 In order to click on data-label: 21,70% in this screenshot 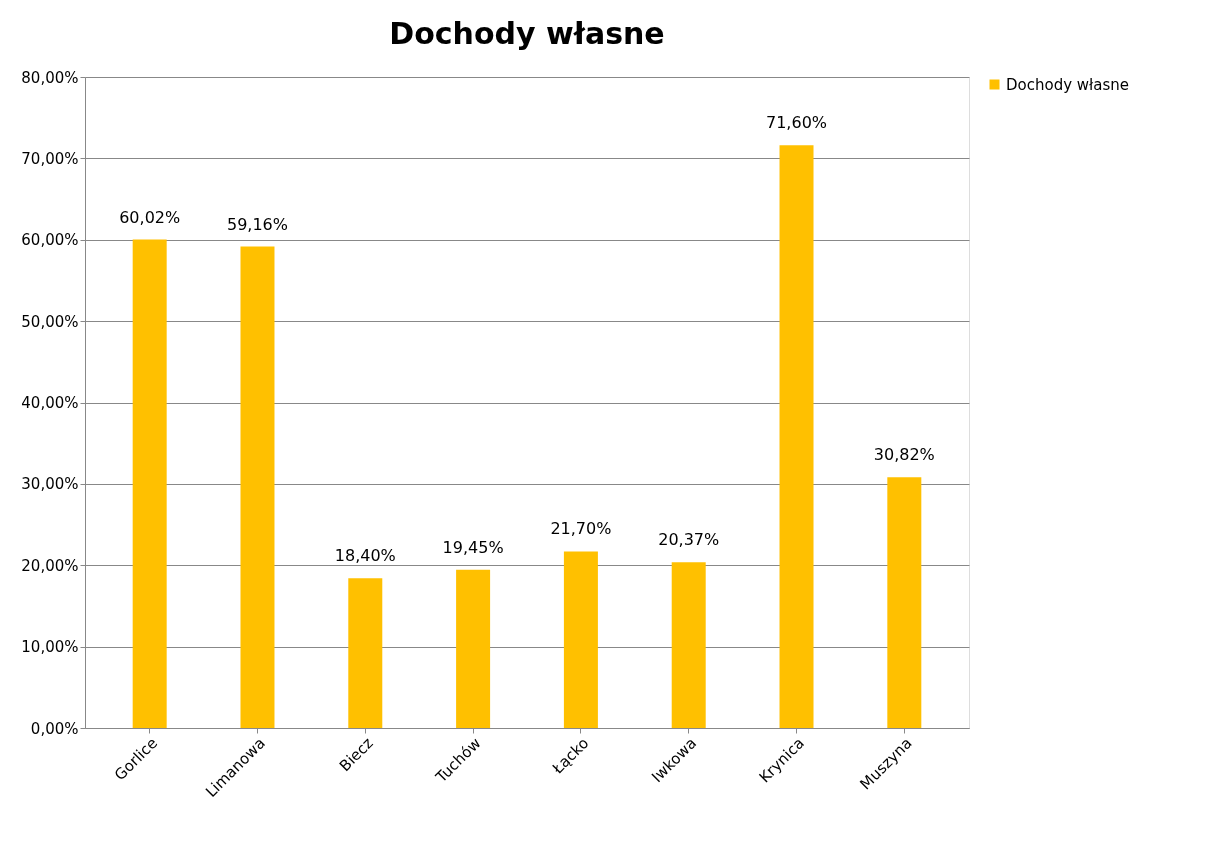, I will do `click(581, 529)`.